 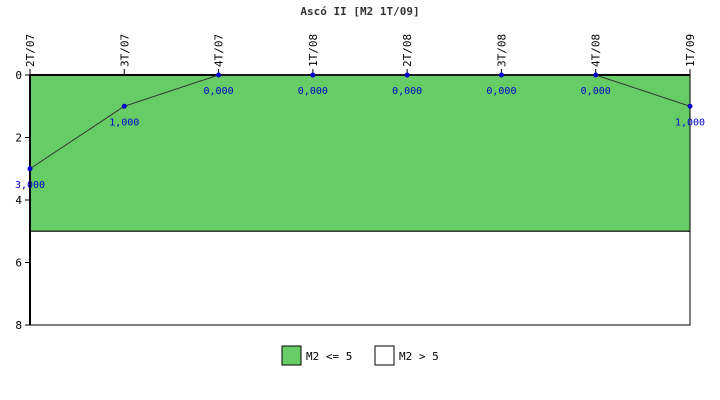 I want to click on x-tick-label: 4T/08, so click(x=596, y=50).